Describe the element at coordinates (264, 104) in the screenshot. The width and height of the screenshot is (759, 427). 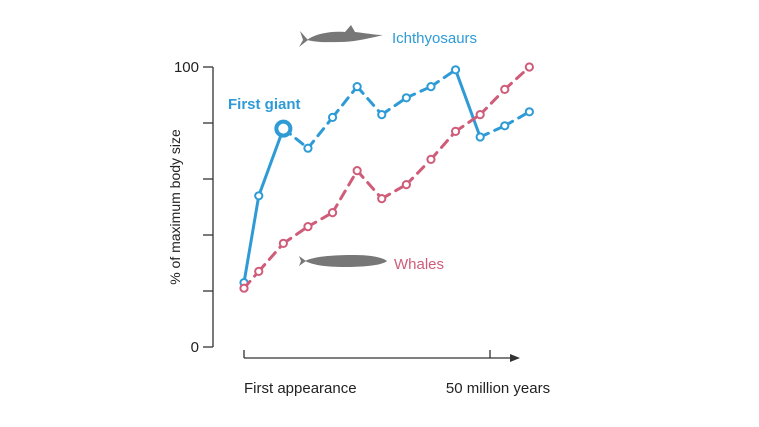
I see `annotation-label: First giant` at that location.